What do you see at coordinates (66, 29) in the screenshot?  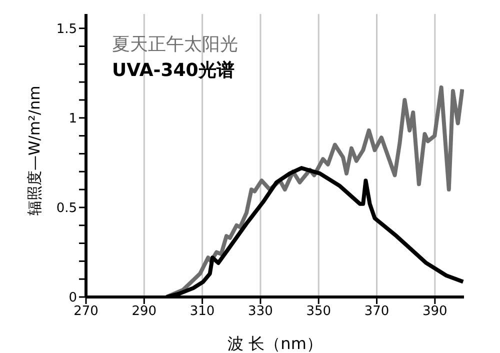 I see `y-tick-label: 1.5` at bounding box center [66, 29].